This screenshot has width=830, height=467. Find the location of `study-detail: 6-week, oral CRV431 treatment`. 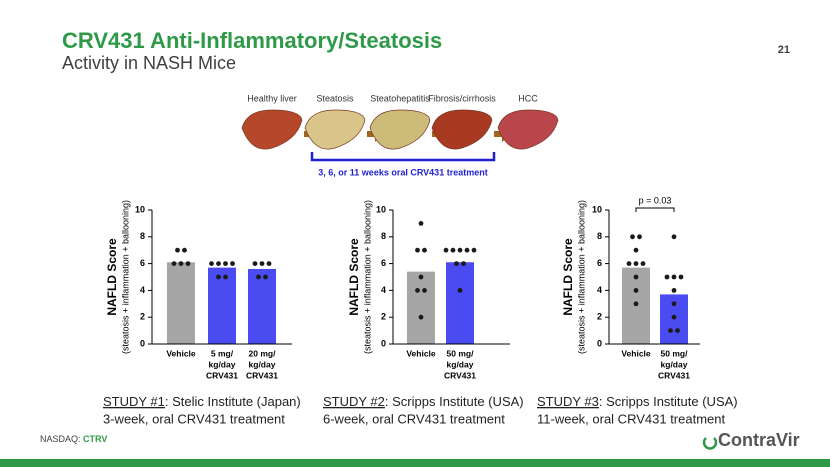

study-detail: 6-week, oral CRV431 treatment is located at coordinates (414, 418).